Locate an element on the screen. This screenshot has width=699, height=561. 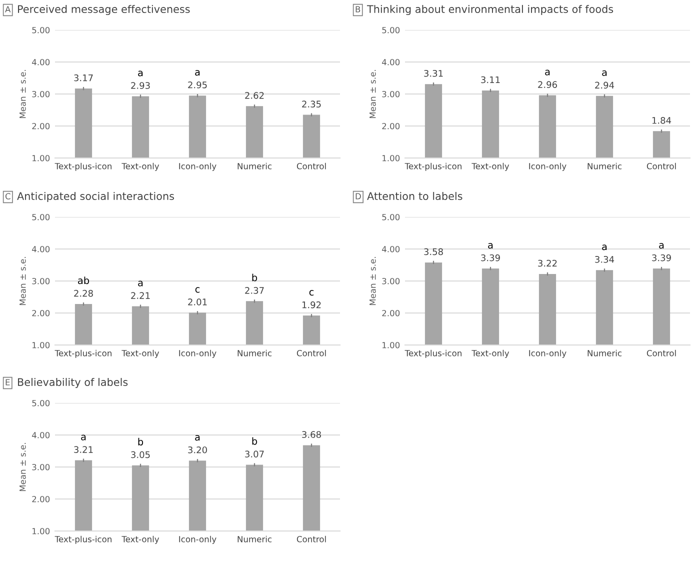
text: C is located at coordinates (7, 196).